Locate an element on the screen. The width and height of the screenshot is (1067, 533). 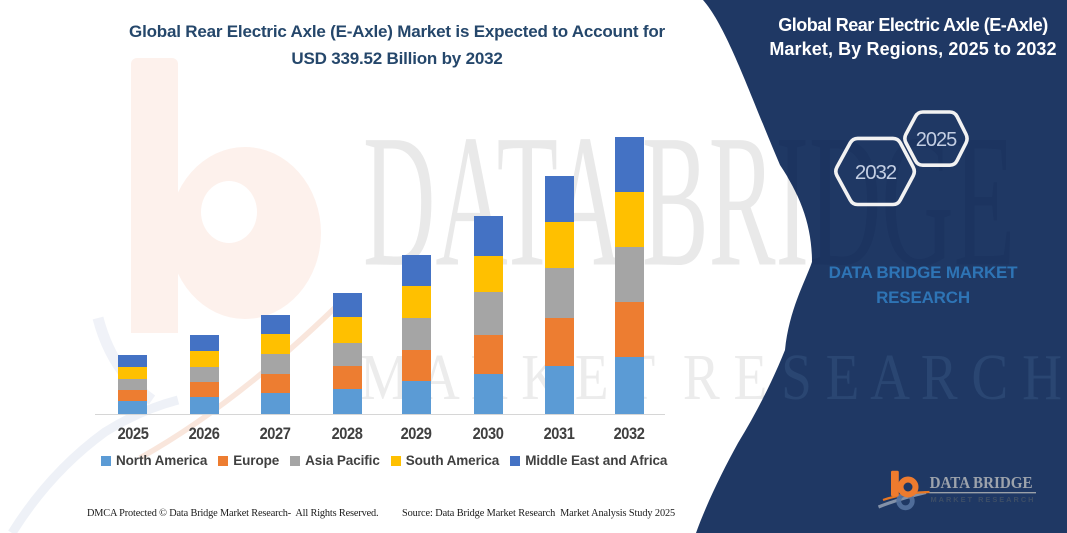
svg-text: 2025 is located at coordinates (936, 140).